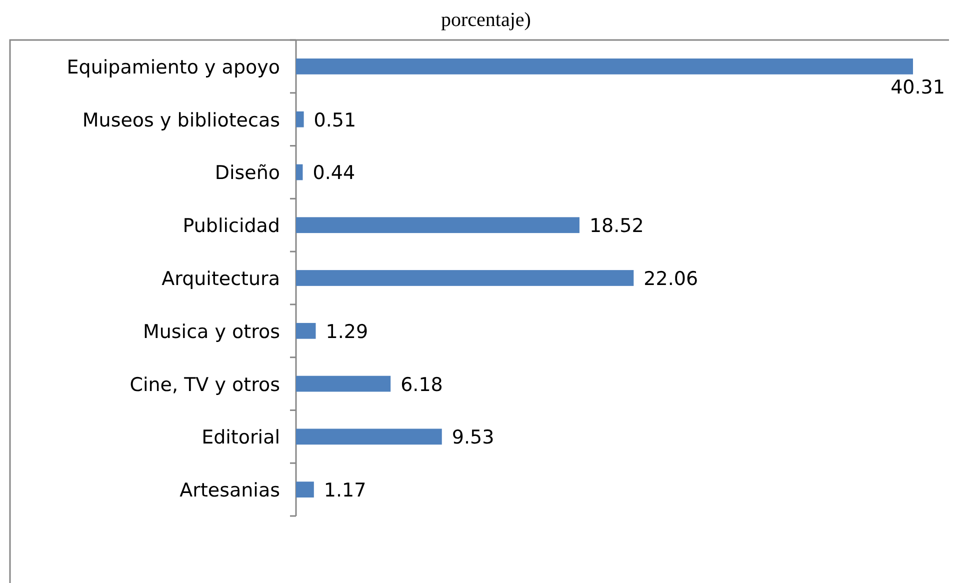  I want to click on y-tick-label: Artesanias, so click(230, 491).